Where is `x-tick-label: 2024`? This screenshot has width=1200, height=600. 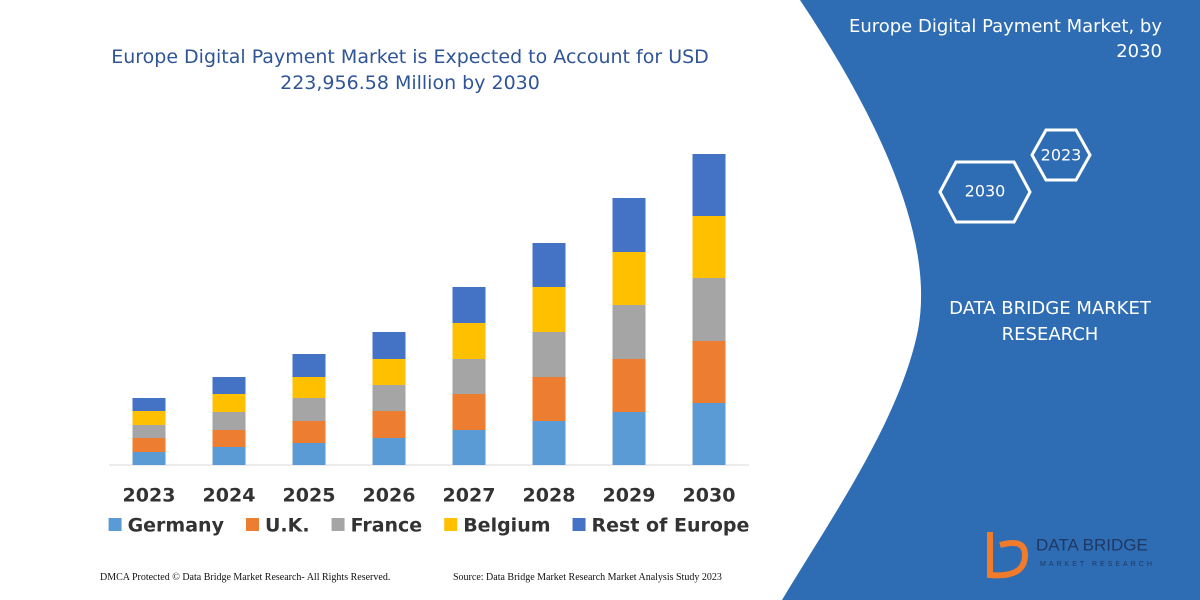
x-tick-label: 2024 is located at coordinates (229, 496).